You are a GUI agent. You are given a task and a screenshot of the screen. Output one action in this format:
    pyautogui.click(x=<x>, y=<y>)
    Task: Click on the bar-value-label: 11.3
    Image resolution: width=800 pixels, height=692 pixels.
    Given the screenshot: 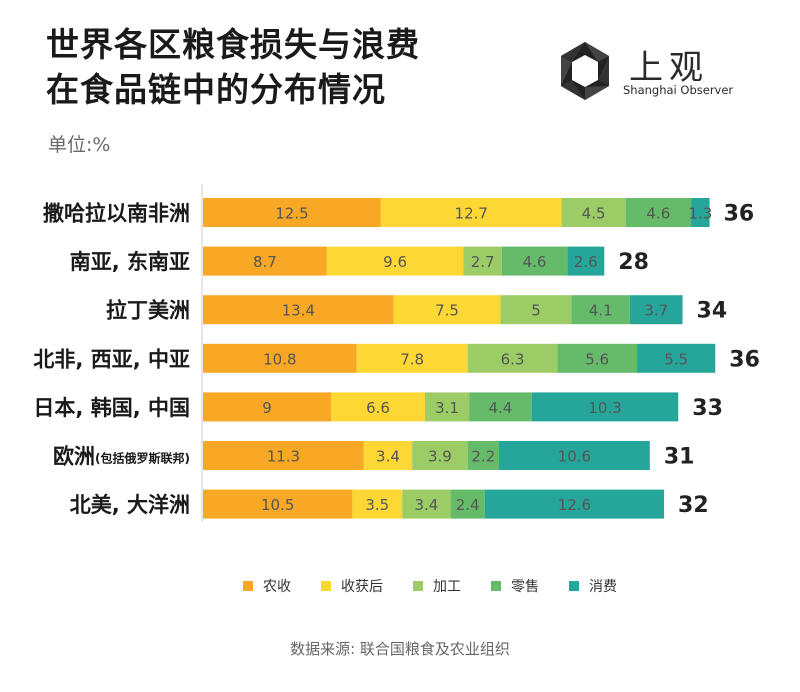 What is the action you would take?
    pyautogui.click(x=283, y=457)
    